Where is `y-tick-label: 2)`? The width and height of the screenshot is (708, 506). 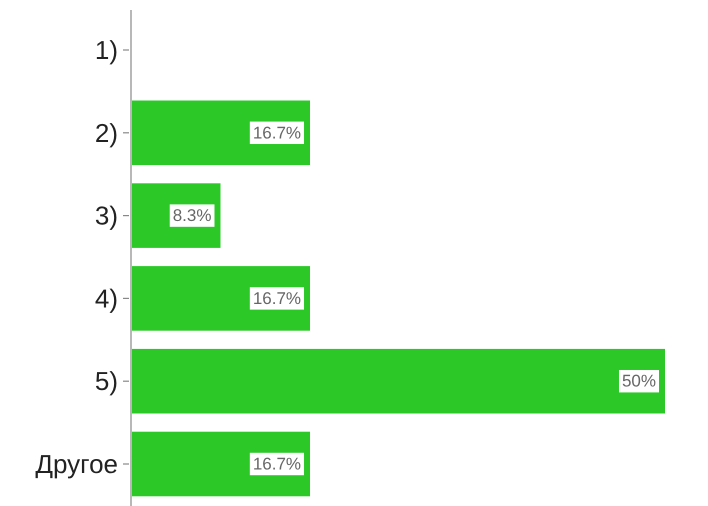
y-tick-label: 2) is located at coordinates (106, 133).